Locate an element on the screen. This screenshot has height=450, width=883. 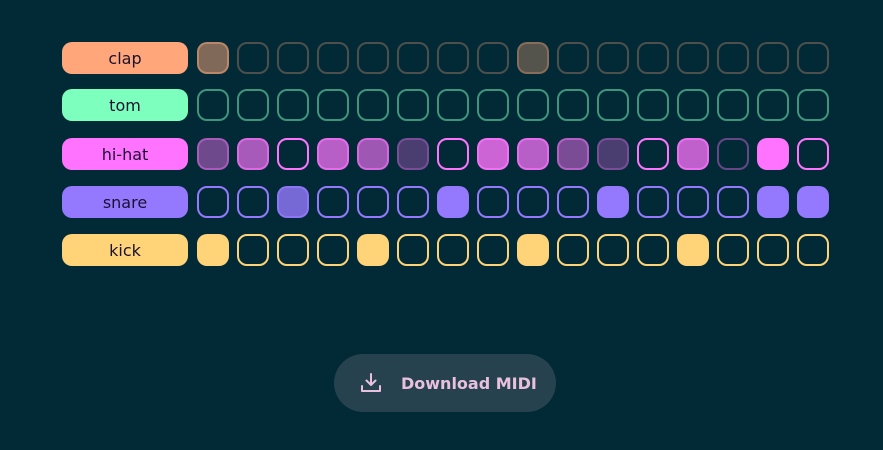
download-midi-label: Download MIDI is located at coordinates (469, 383).